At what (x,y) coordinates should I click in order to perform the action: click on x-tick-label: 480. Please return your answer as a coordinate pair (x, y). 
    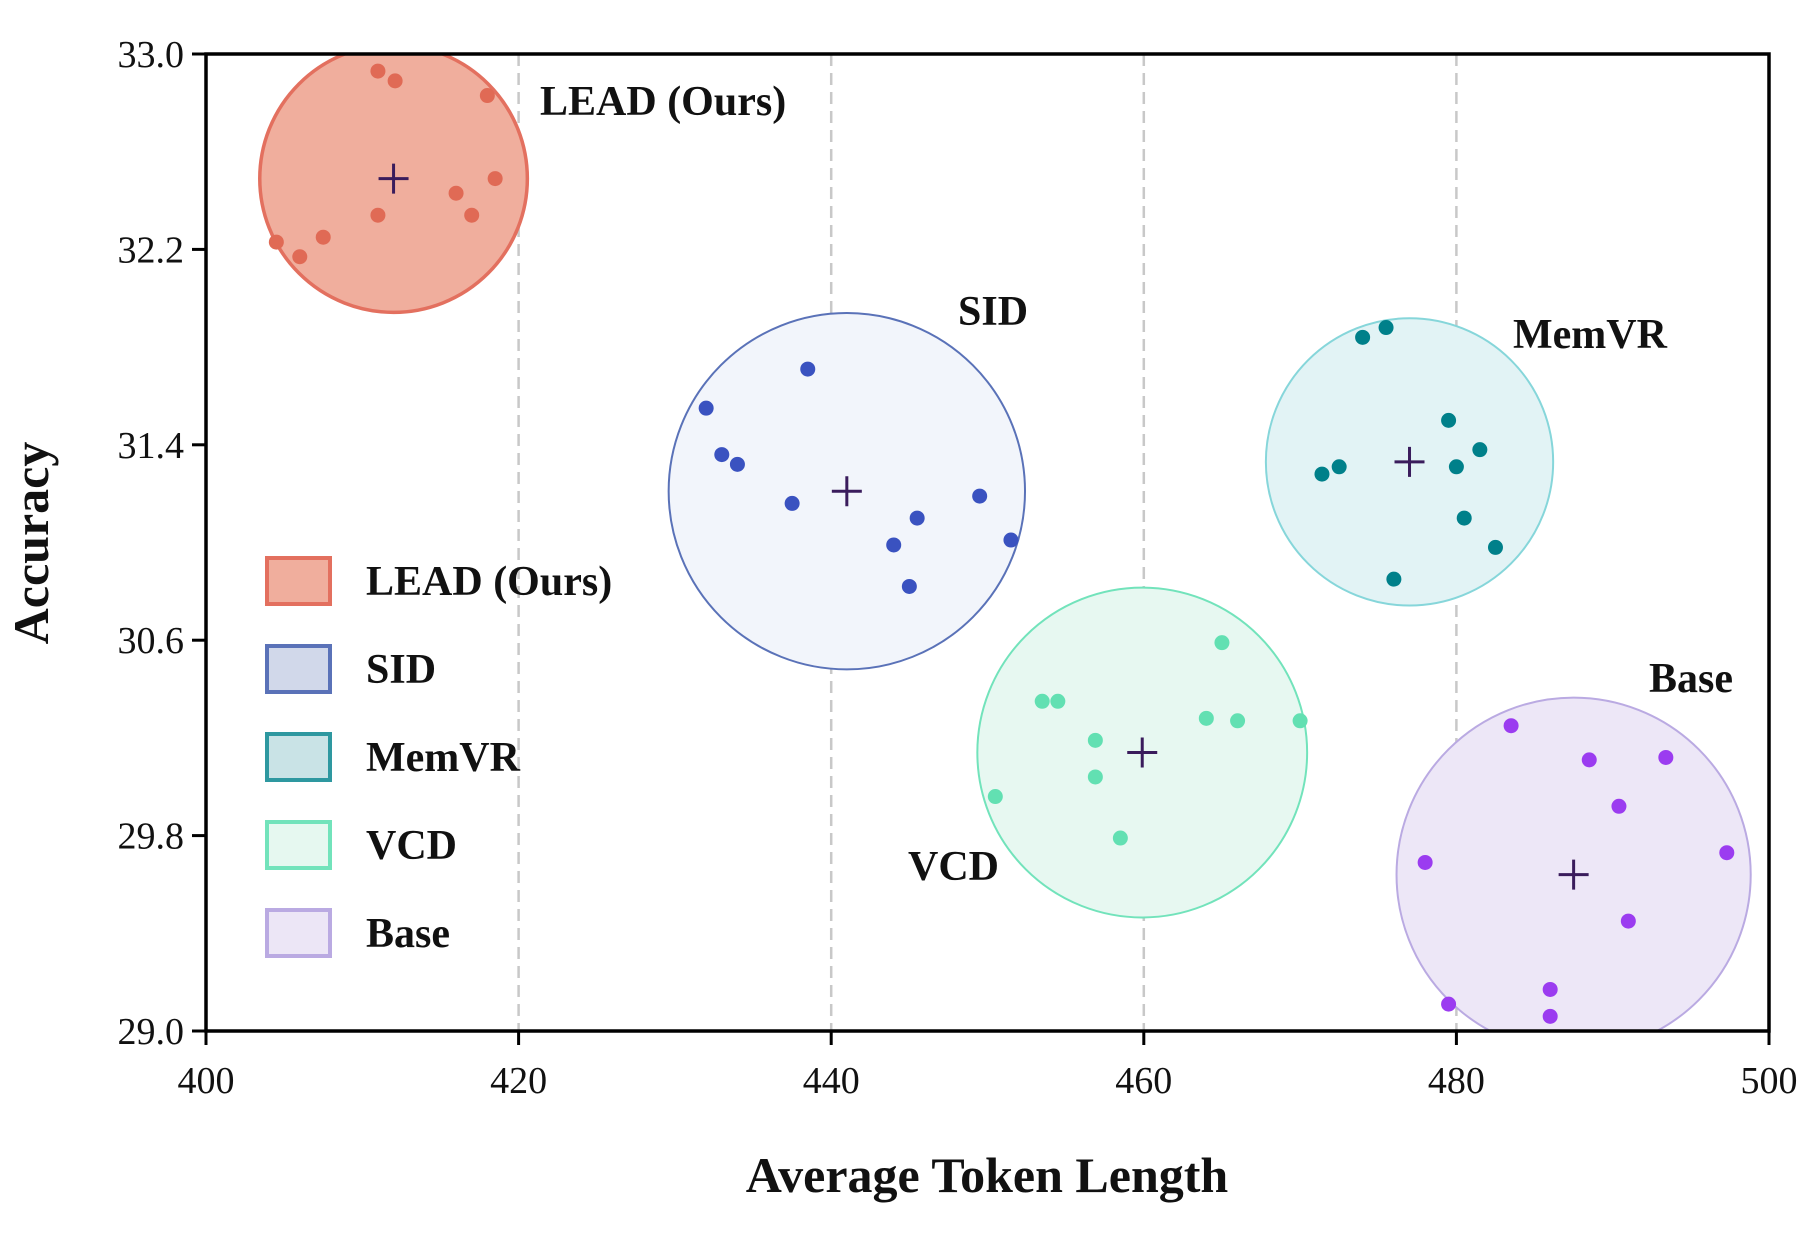
    Looking at the image, I should click on (1456, 1081).